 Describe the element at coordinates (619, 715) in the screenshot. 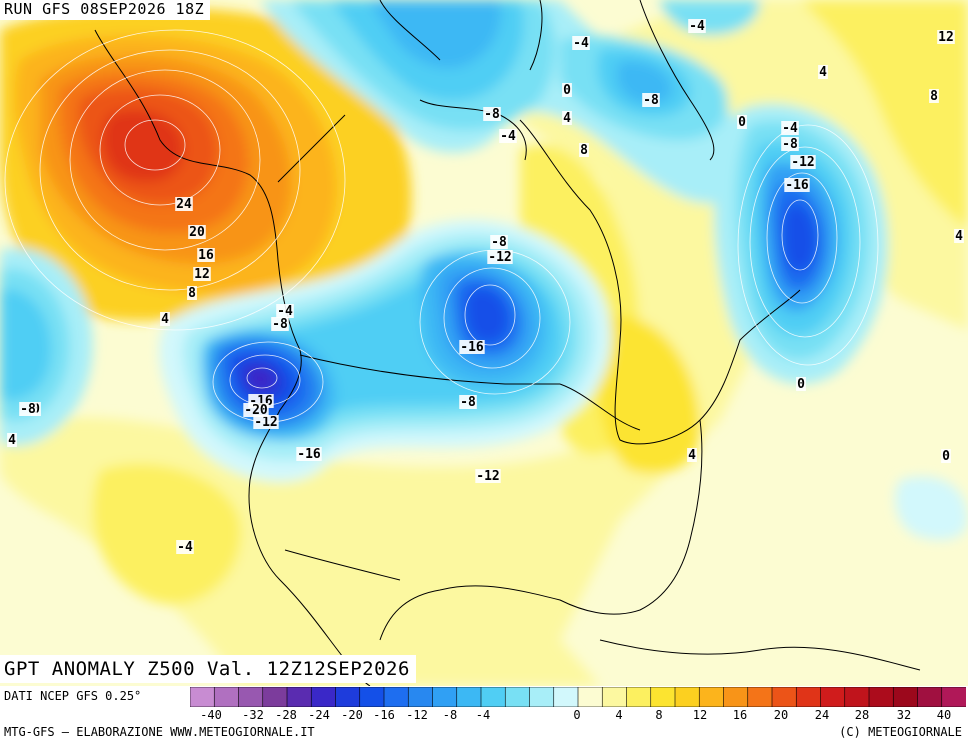

I see `colorbar-tick-label: 4` at that location.